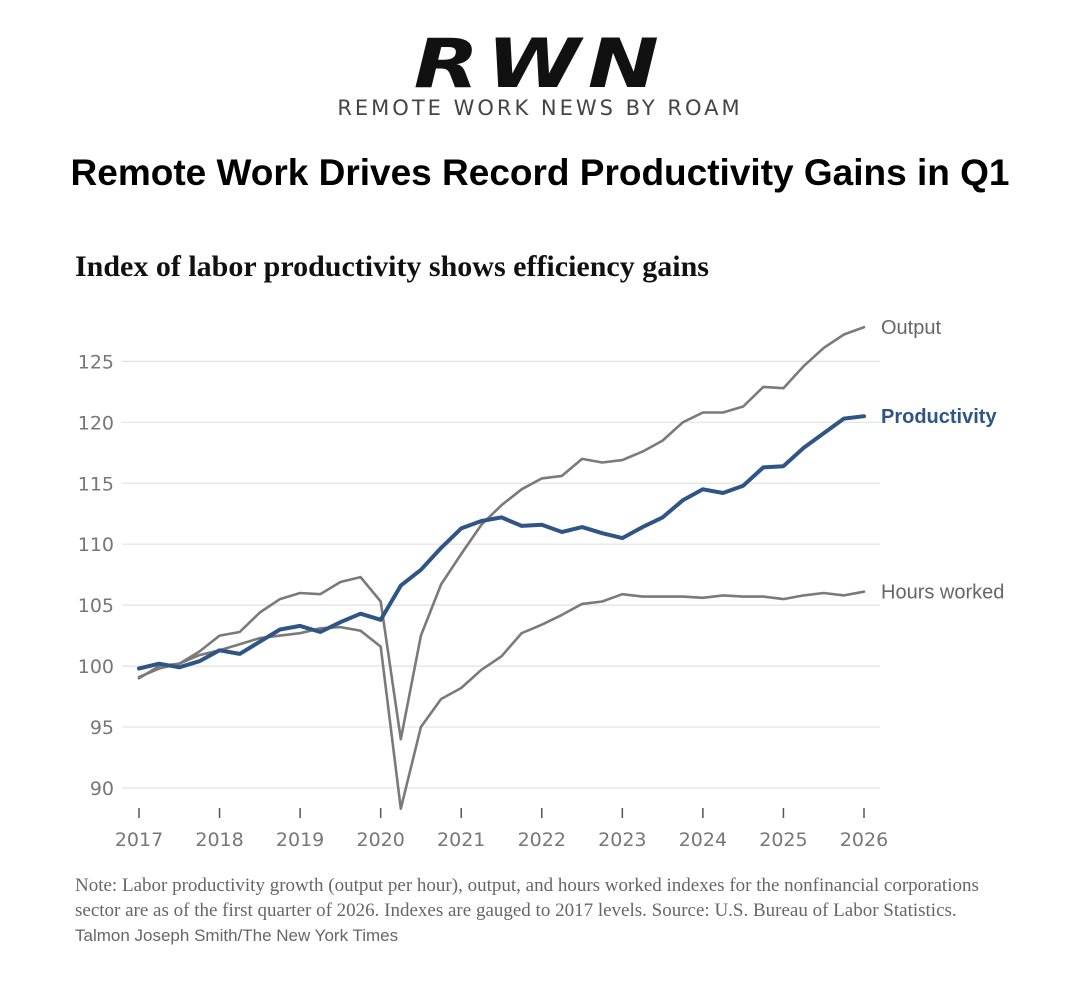 This screenshot has width=1080, height=986. What do you see at coordinates (703, 840) in the screenshot?
I see `x-tick-label-2024: 2024` at bounding box center [703, 840].